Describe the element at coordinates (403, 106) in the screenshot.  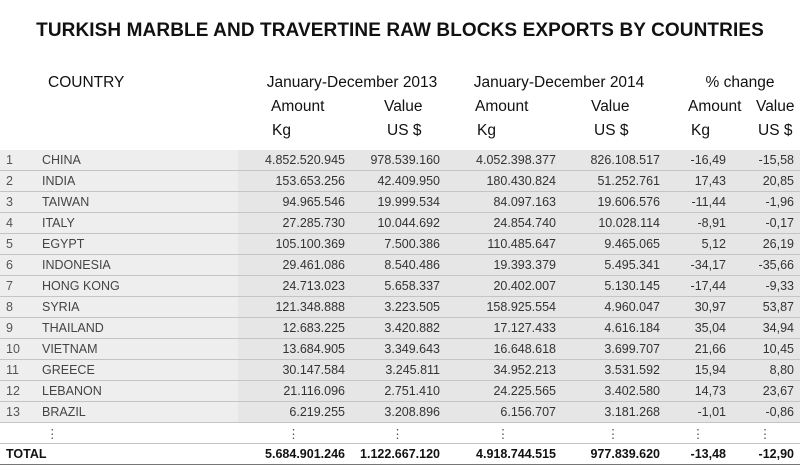
I see `header-value-2013: Value` at that location.